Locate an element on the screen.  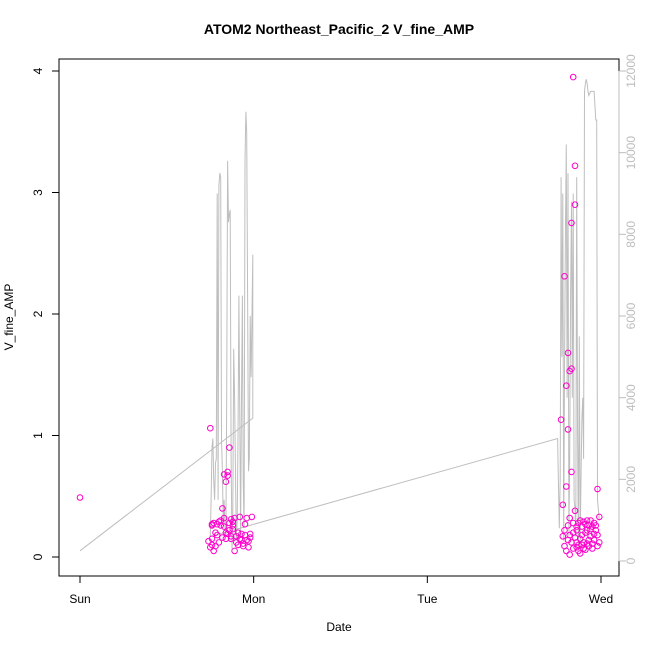
right-y-tick-label: 8000 is located at coordinates (631, 234).